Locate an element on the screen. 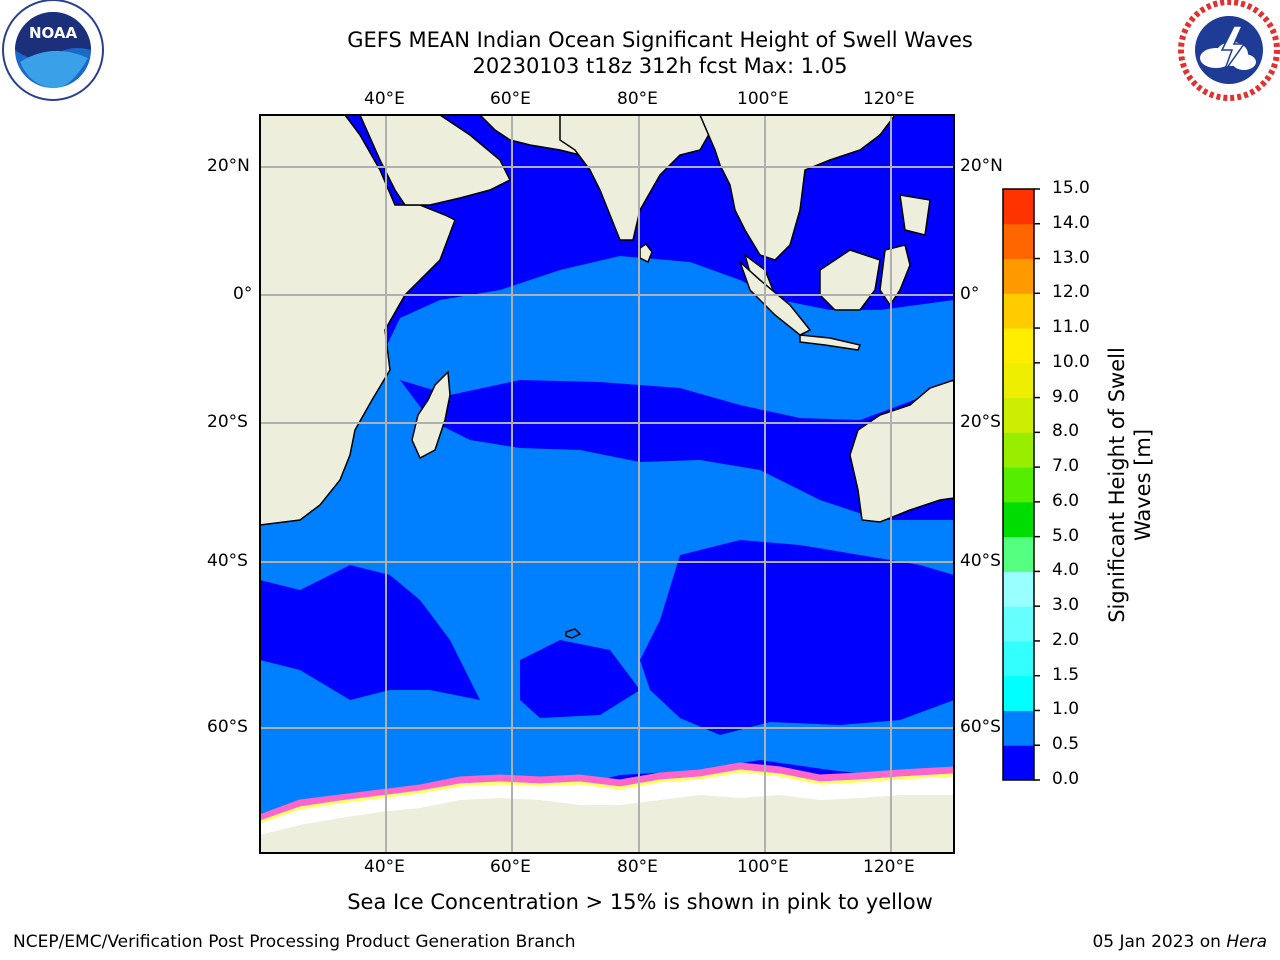  map-subtitle: 20230103 t18z 312h fcst Max: 1.05 is located at coordinates (660, 66).